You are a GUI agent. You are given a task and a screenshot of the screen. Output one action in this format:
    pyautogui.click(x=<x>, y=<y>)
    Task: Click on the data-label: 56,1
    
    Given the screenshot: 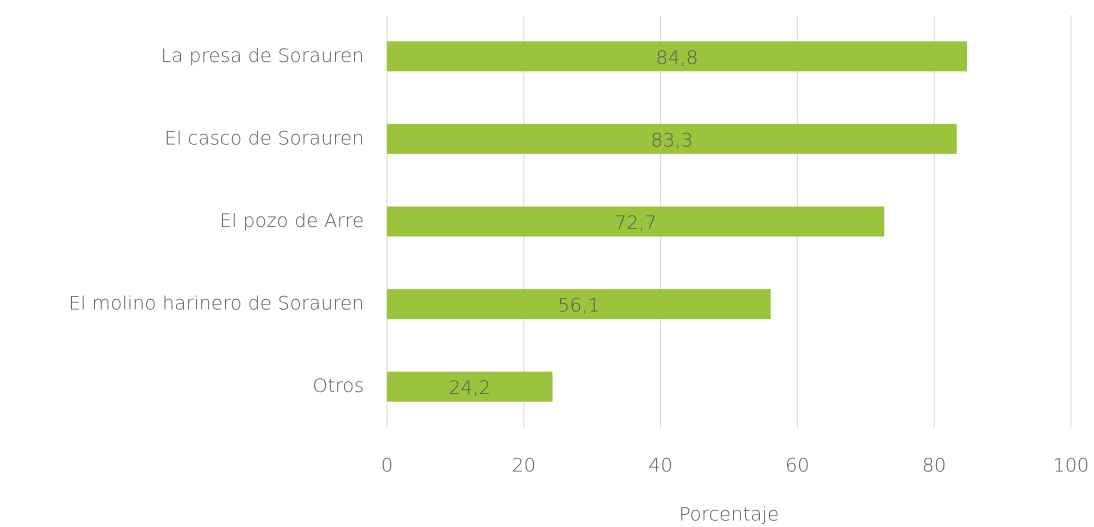 What is the action you would take?
    pyautogui.click(x=579, y=306)
    